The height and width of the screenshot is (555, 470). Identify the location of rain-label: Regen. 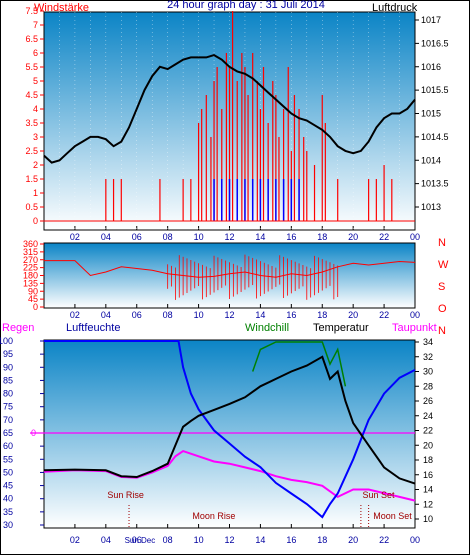
(18, 328).